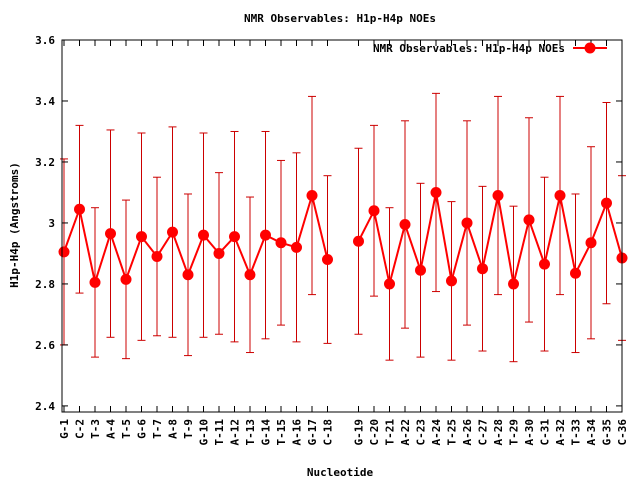 The image size is (640, 480). I want to click on x-tick-label: G-14, so click(266, 432).